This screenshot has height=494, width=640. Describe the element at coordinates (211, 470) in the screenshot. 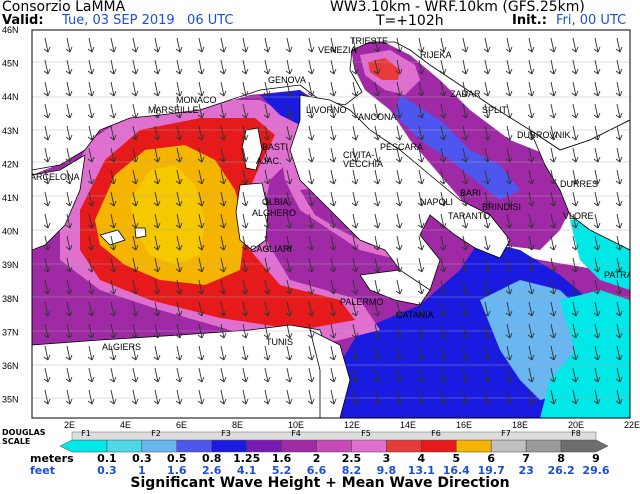

I see `feet-value: 2.6` at that location.